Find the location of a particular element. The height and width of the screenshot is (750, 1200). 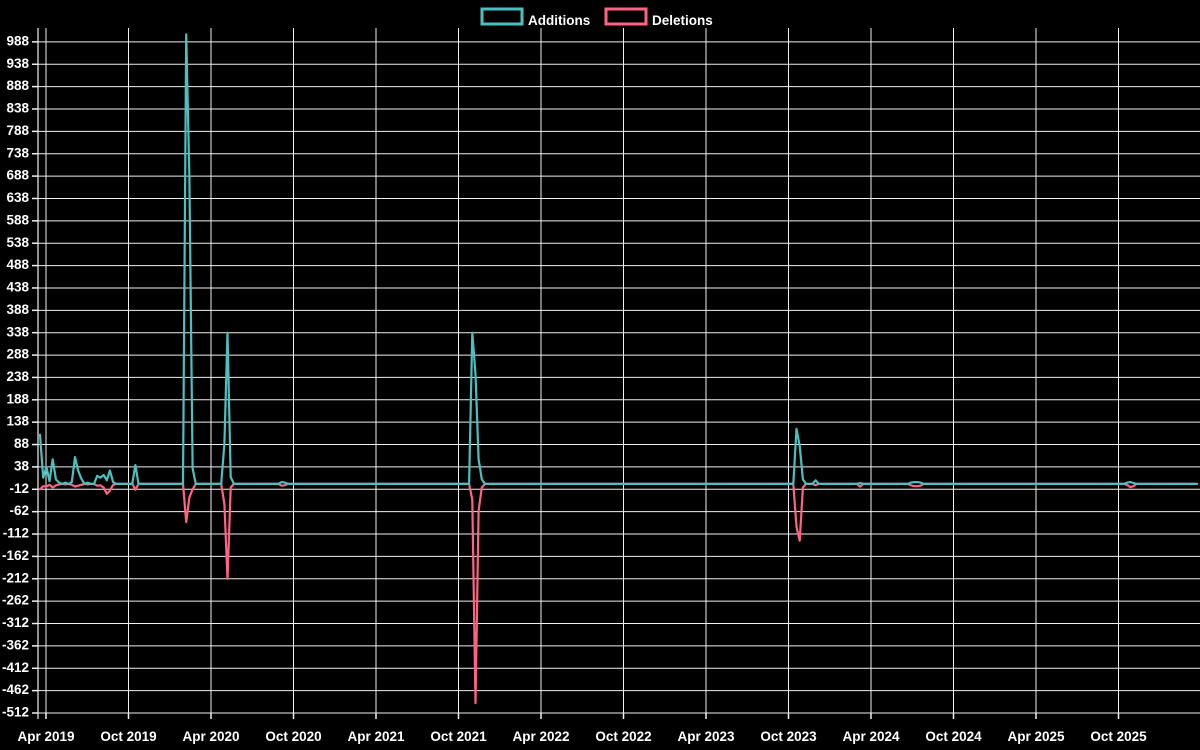

additions-legend-label: Additions is located at coordinates (559, 20).